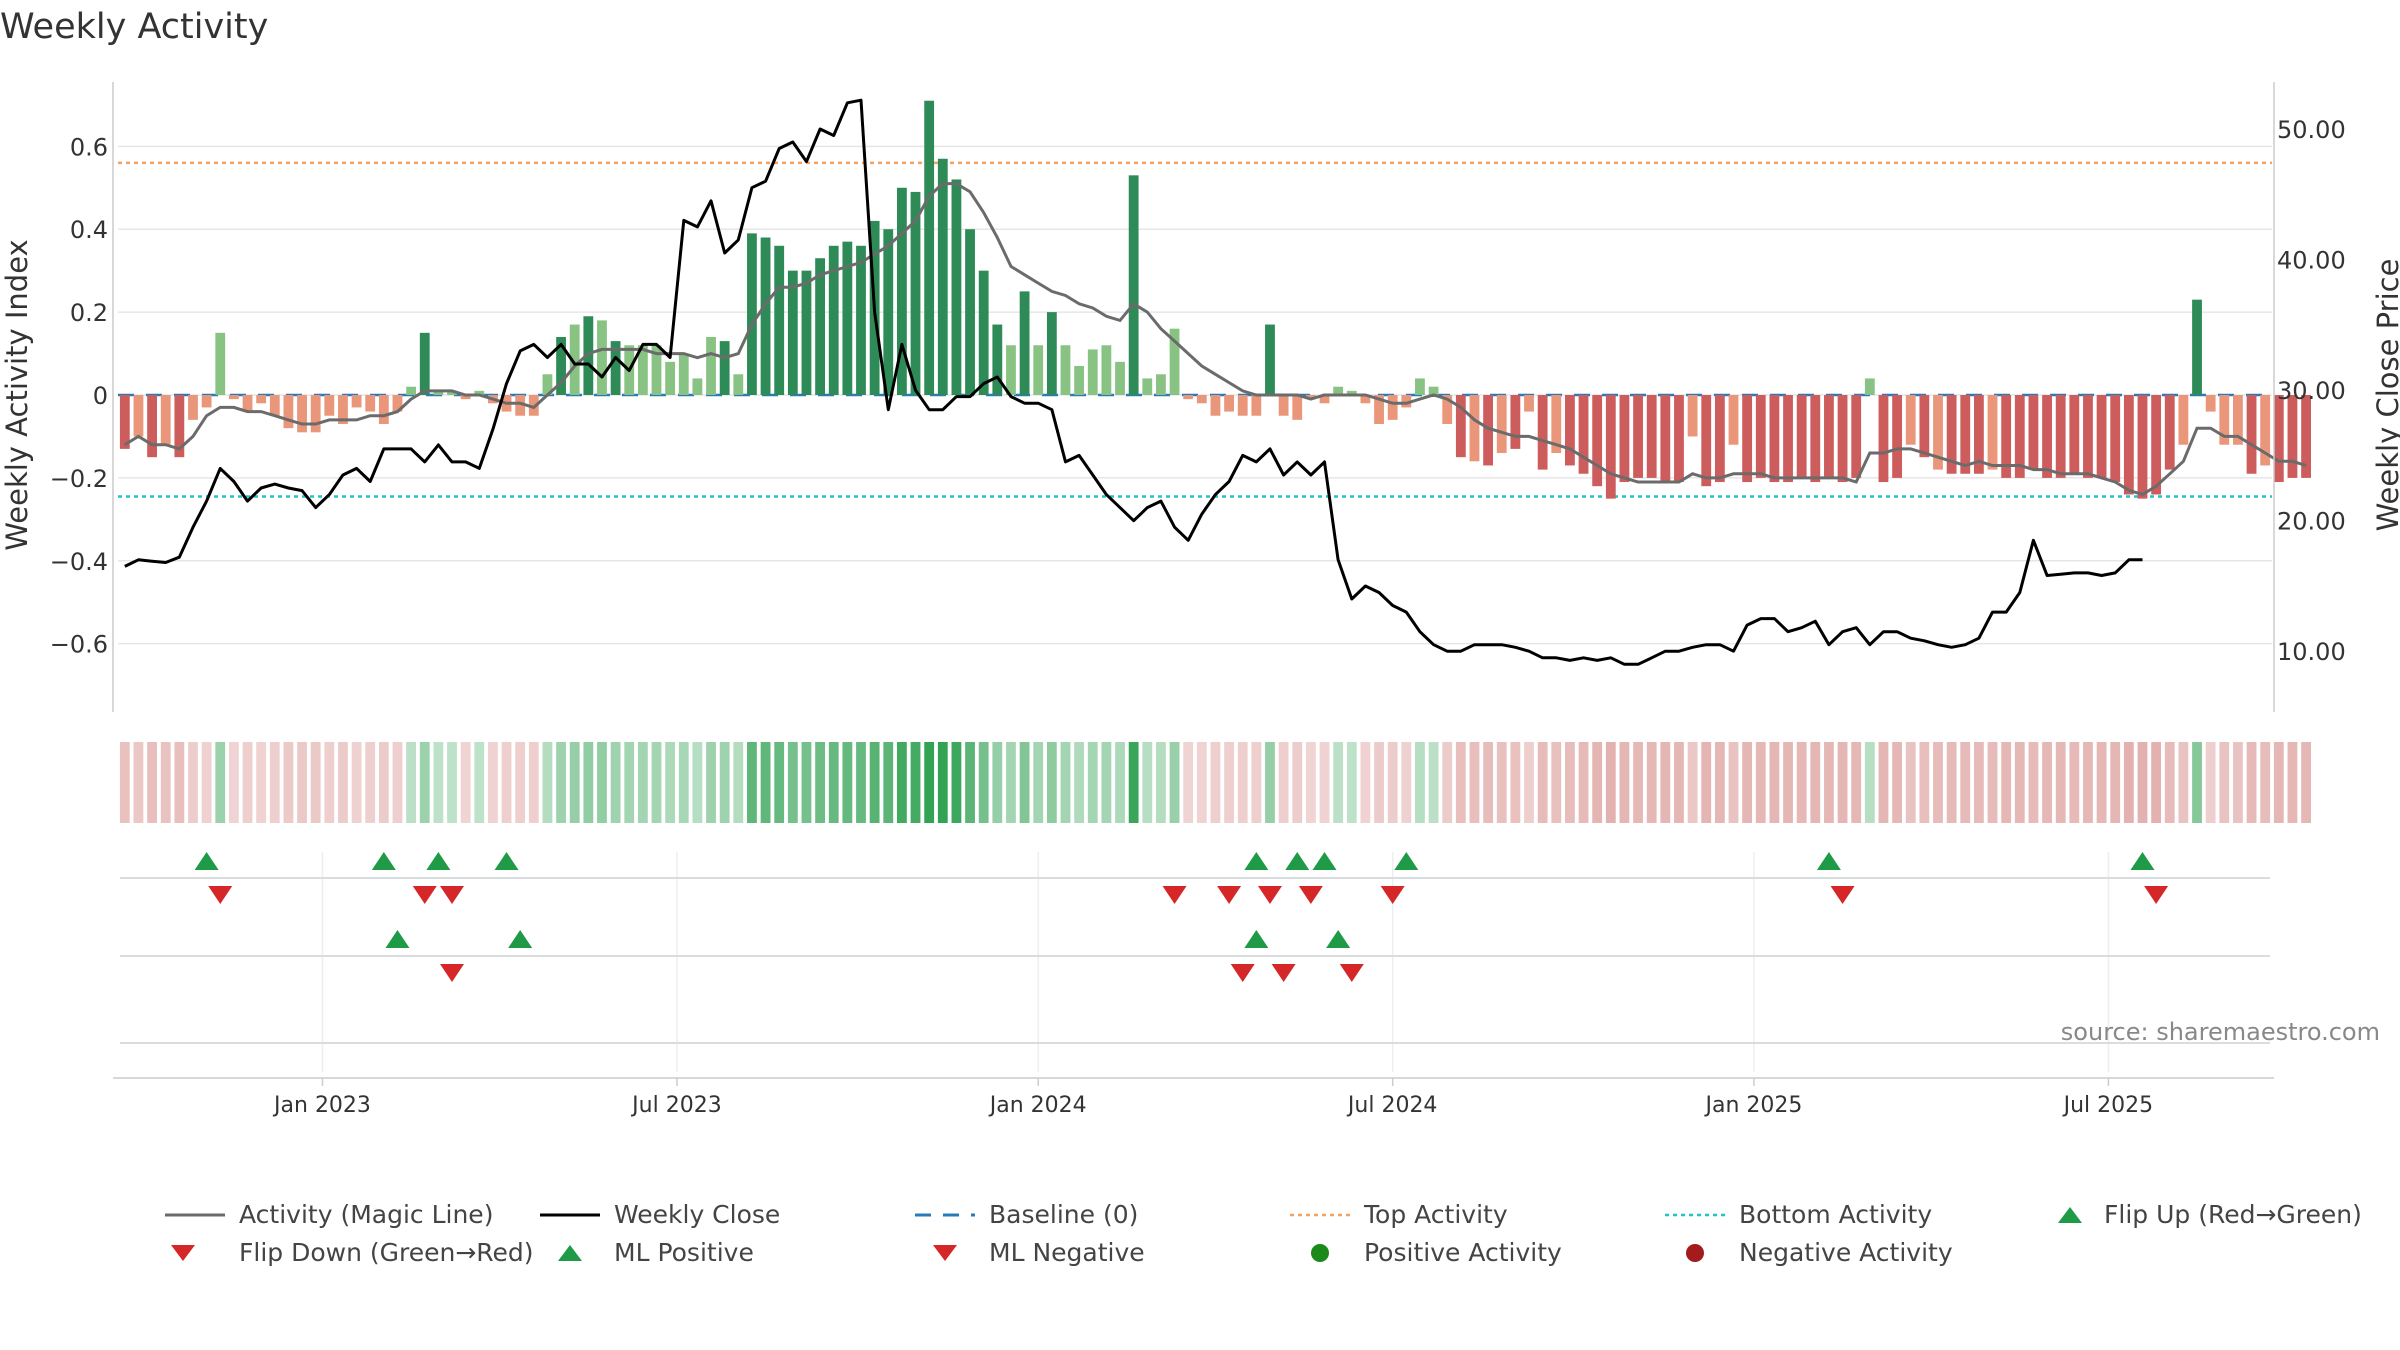 Image resolution: width=2400 pixels, height=1350 pixels. Describe the element at coordinates (1030, 1252) in the screenshot. I see `legend-item-ml-negative: ML Negative` at that location.